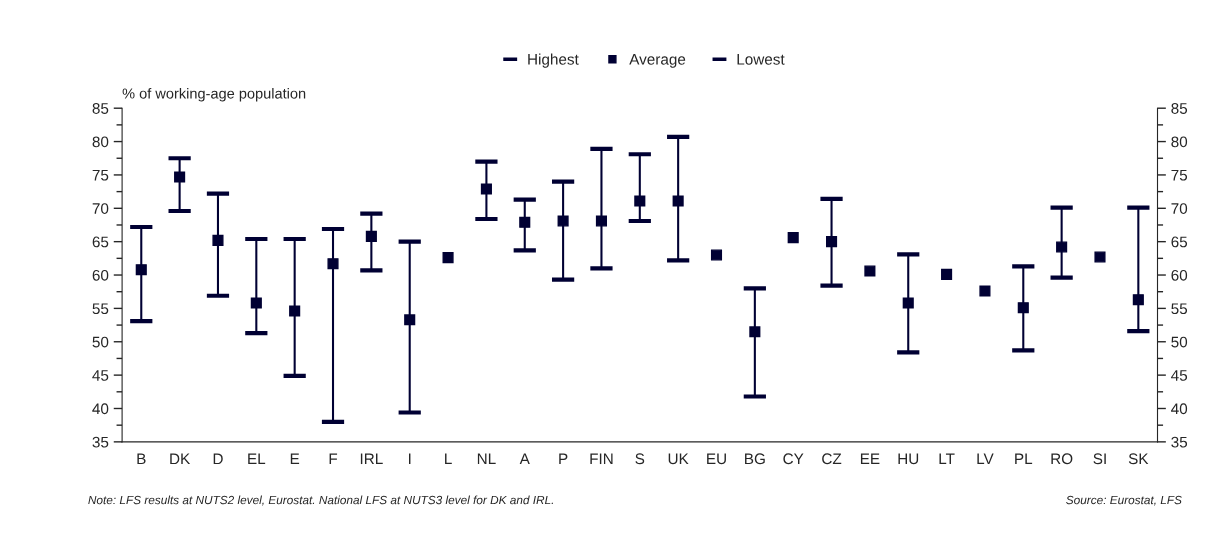  What do you see at coordinates (678, 459) in the screenshot?
I see `x-tick-label: UK` at bounding box center [678, 459].